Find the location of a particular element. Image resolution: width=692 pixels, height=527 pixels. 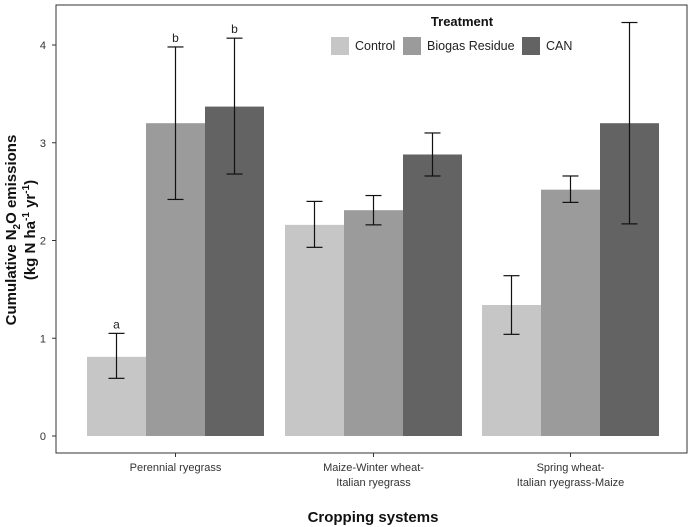

x-tick-label: Italian ryegrass is located at coordinates (373, 483).